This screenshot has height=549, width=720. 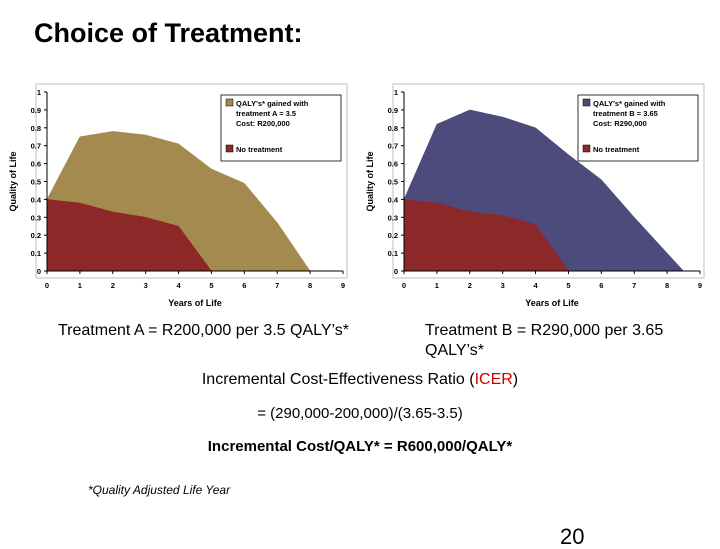 What do you see at coordinates (620, 123) in the screenshot?
I see `legend-label: Cost: R290,000` at bounding box center [620, 123].